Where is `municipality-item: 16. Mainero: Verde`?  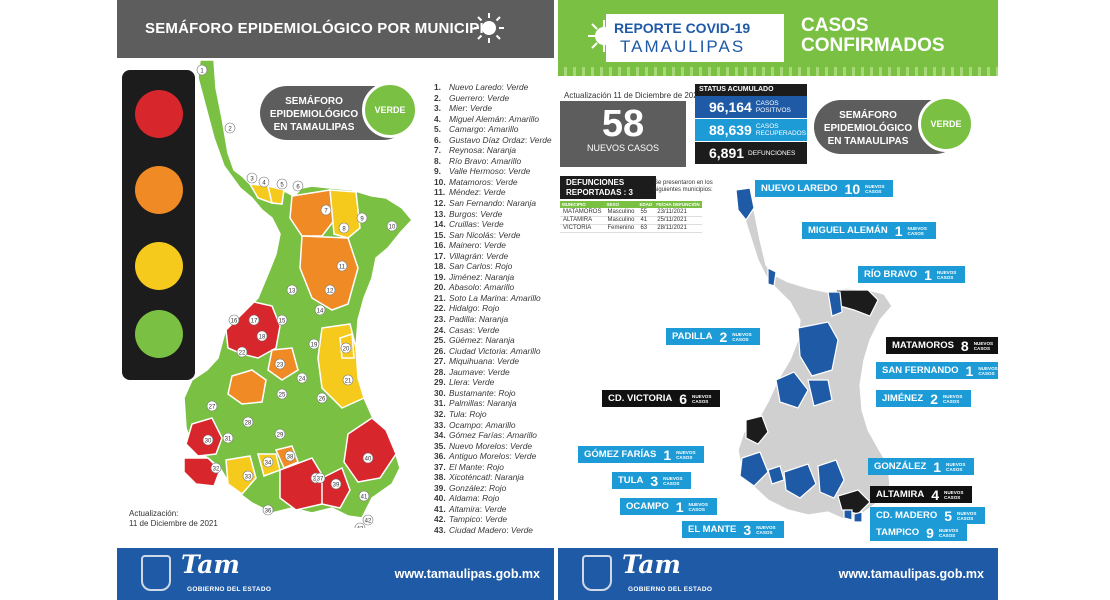 municipality-item: 16. Mainero: Verde is located at coordinates (493, 245).